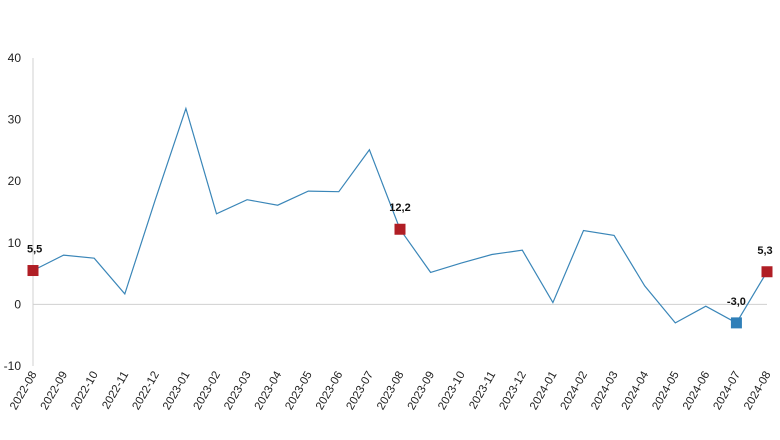 The image size is (780, 440). I want to click on x-tick-label: 2024-06, so click(697, 391).